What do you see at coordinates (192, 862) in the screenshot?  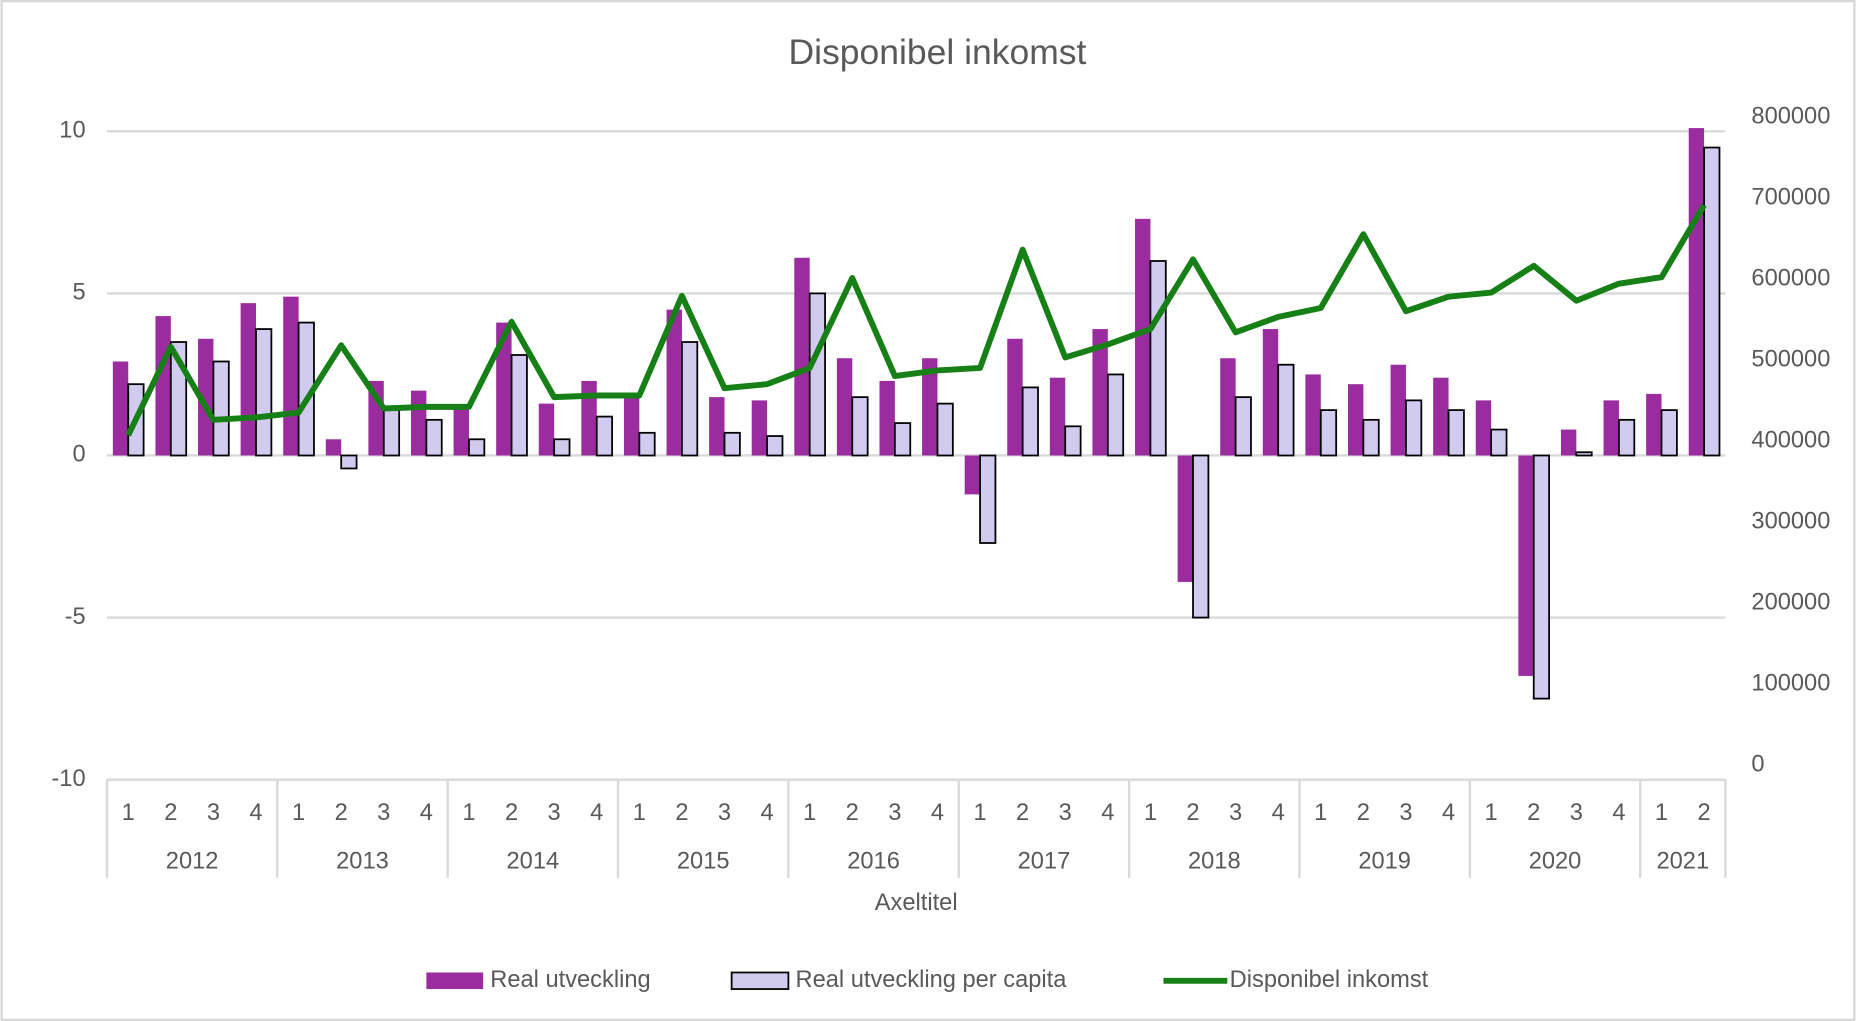 I see `x-group-label: 2012` at bounding box center [192, 862].